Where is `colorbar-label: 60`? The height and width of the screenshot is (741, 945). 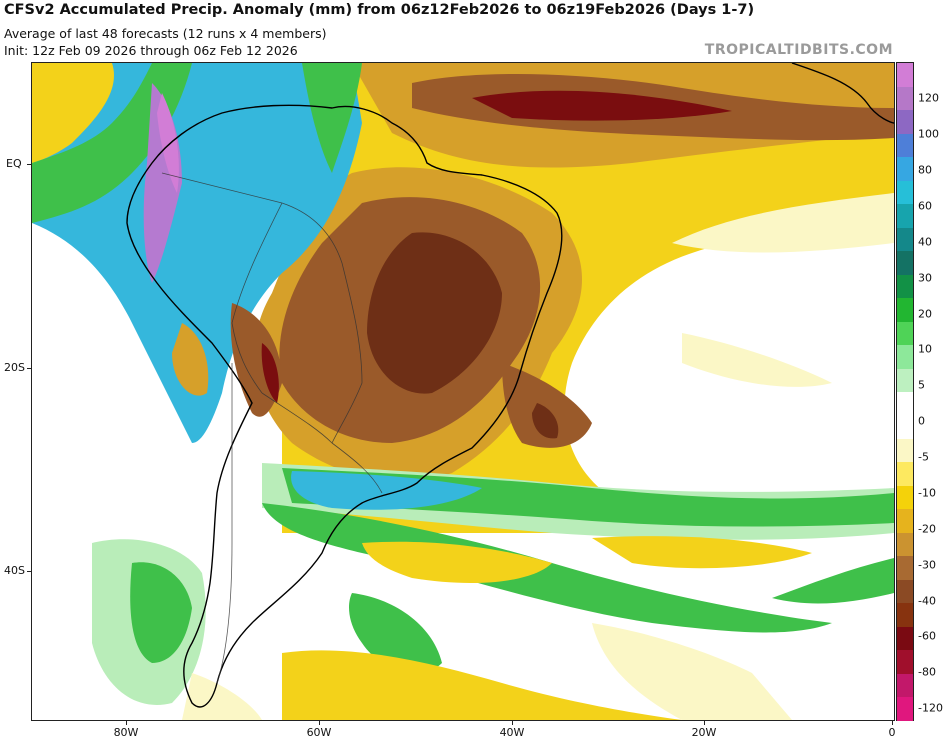
colorbar-label: 60 is located at coordinates (925, 206).